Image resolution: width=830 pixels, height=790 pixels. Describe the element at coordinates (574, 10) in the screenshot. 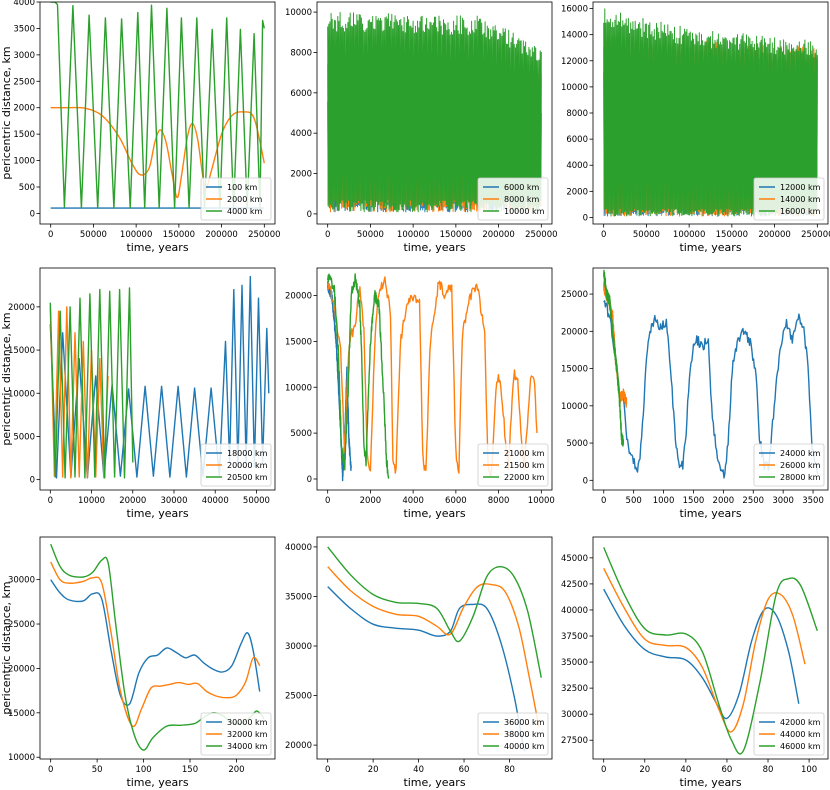

I see `y-tick-label: 16000` at that location.